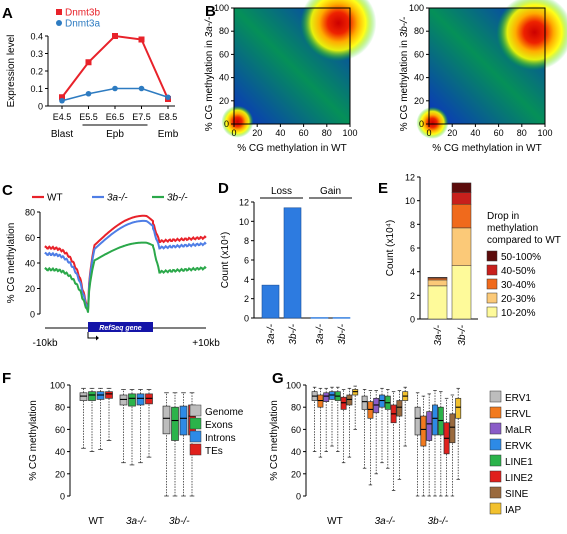  I want to click on 3-y-tick-label: 12, so click(244, 203).